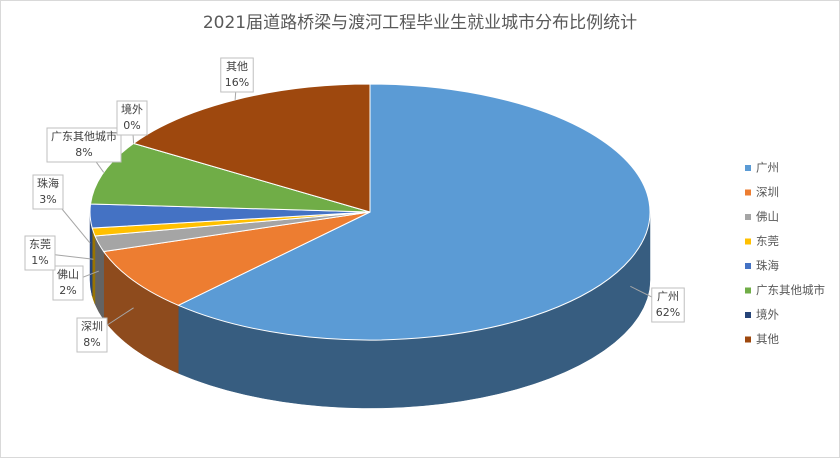 This screenshot has width=840, height=458. I want to click on label-value: 1%, so click(39, 260).